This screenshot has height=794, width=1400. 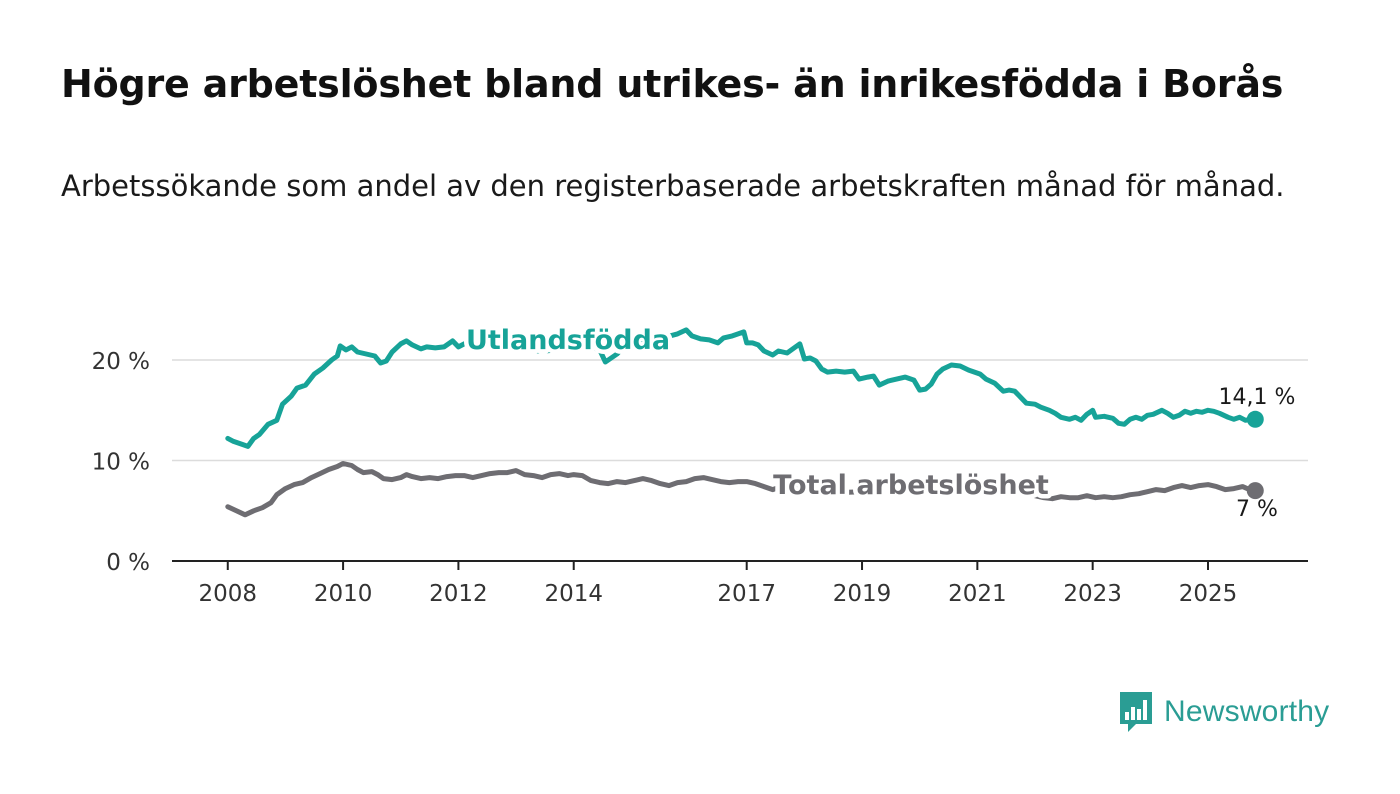 What do you see at coordinates (458, 594) in the screenshot?
I see `x-tick-label: 2012` at bounding box center [458, 594].